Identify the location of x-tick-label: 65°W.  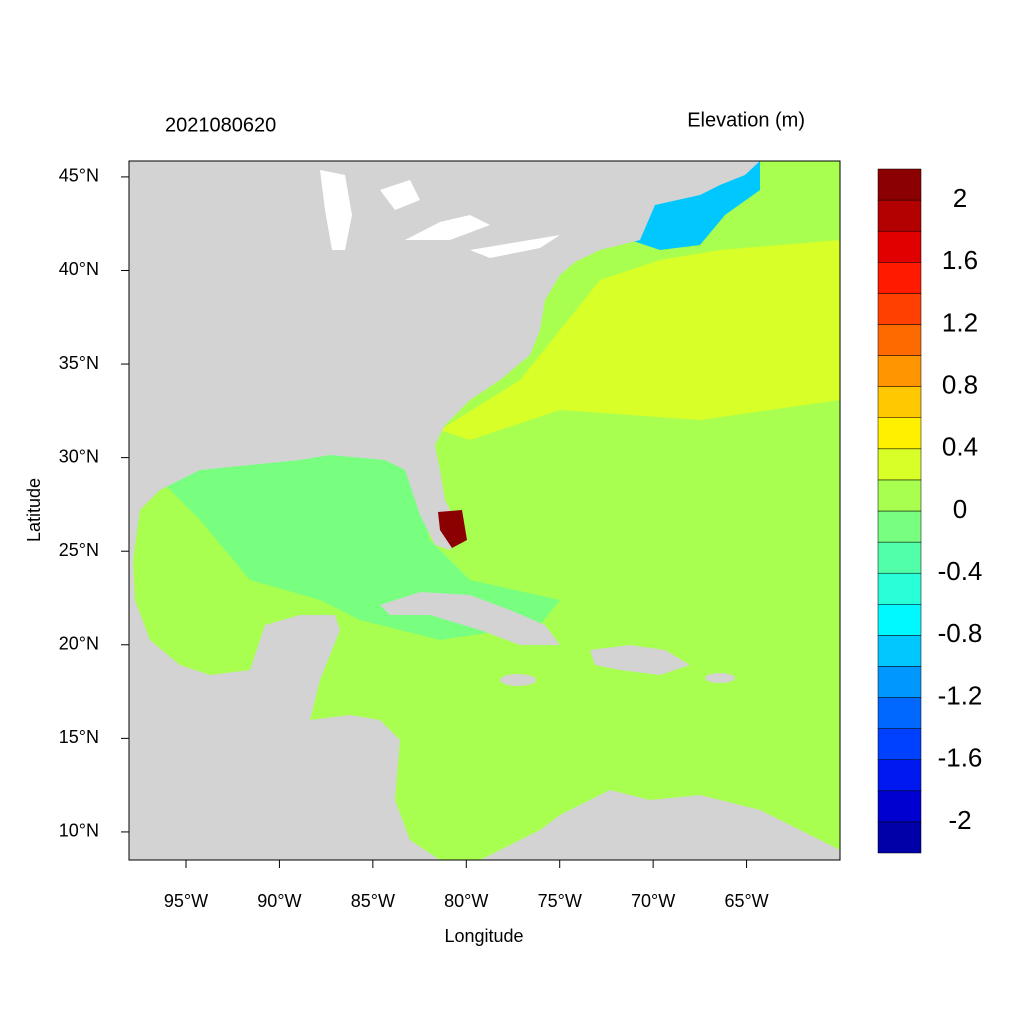
(746, 901).